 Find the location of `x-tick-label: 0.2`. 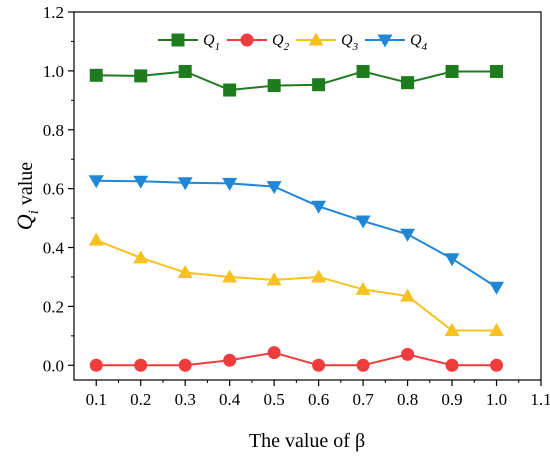

x-tick-label: 0.2 is located at coordinates (140, 399).